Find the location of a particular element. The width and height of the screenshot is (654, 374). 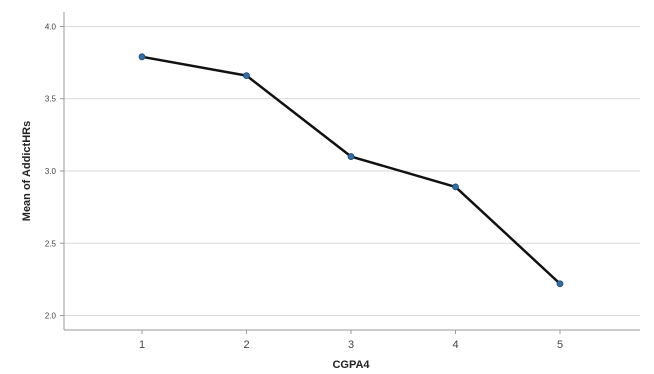

x-tick-label: 4 is located at coordinates (455, 345).